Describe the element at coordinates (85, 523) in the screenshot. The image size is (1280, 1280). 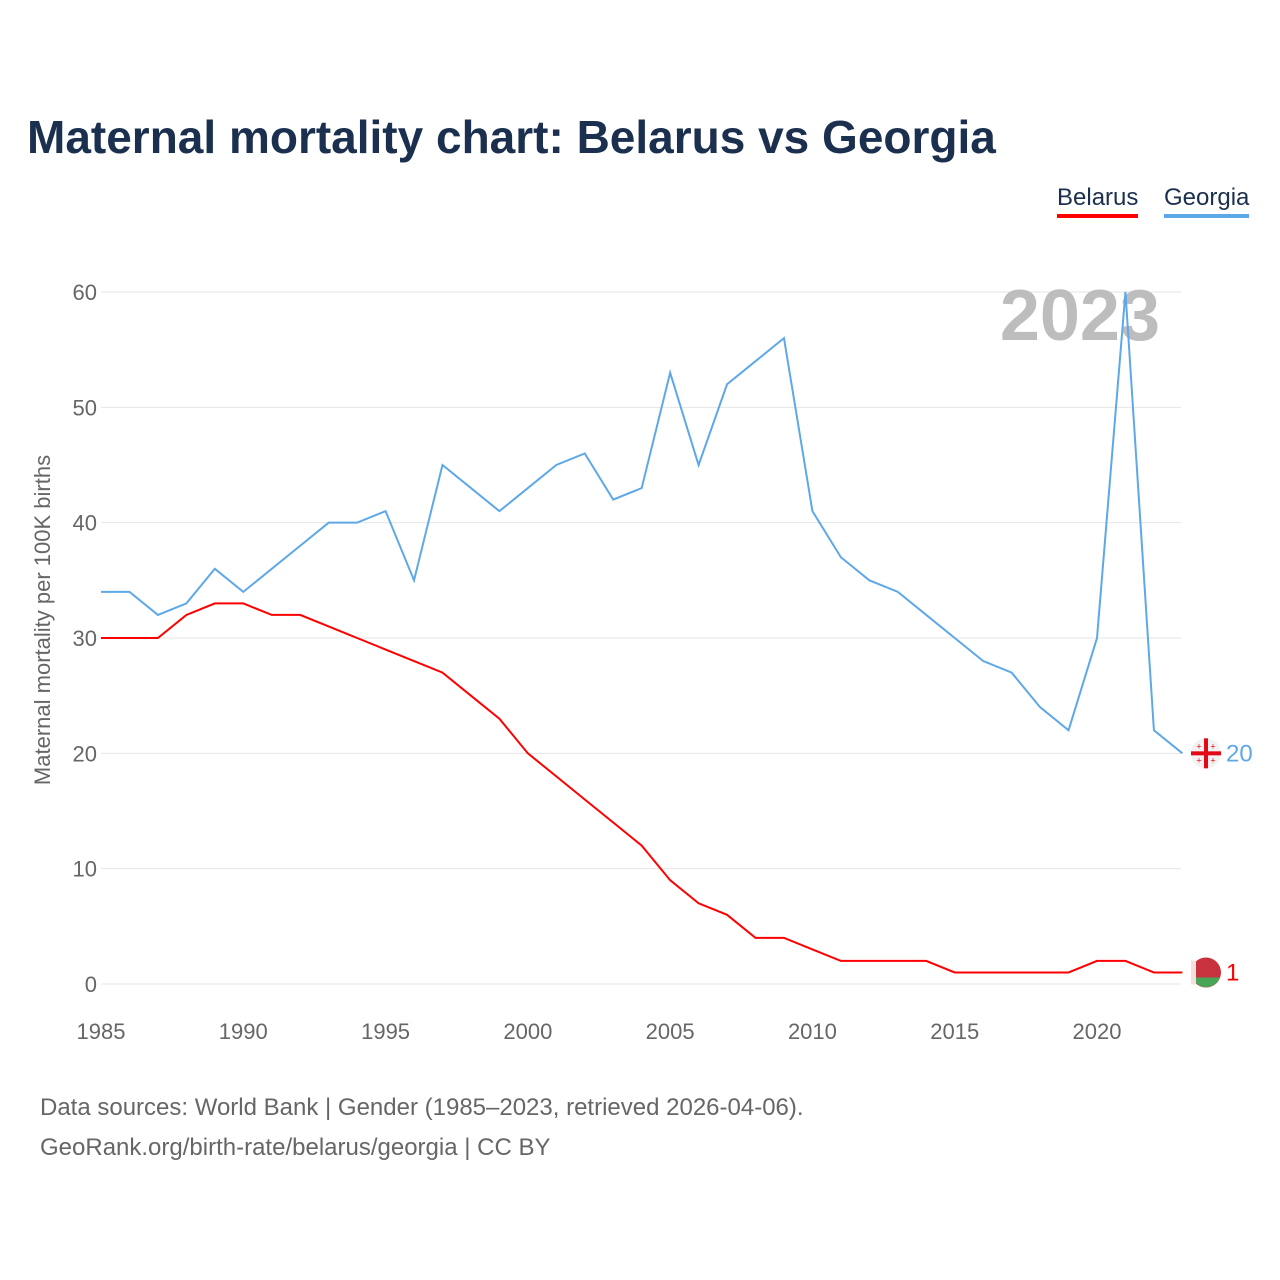
I see `y-tick-label: 40` at that location.